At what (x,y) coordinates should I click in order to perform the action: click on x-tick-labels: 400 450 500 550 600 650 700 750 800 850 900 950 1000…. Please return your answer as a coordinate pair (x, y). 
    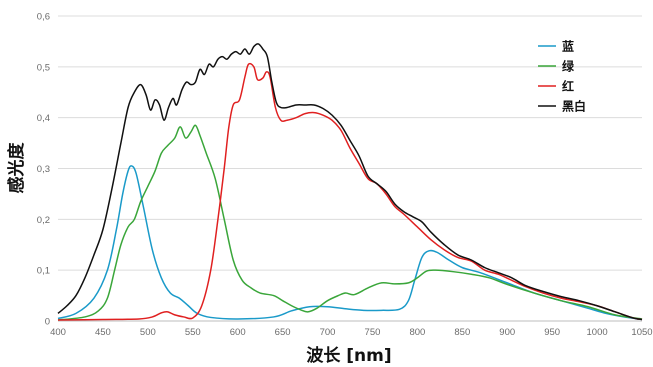
    Looking at the image, I should click on (351, 332).